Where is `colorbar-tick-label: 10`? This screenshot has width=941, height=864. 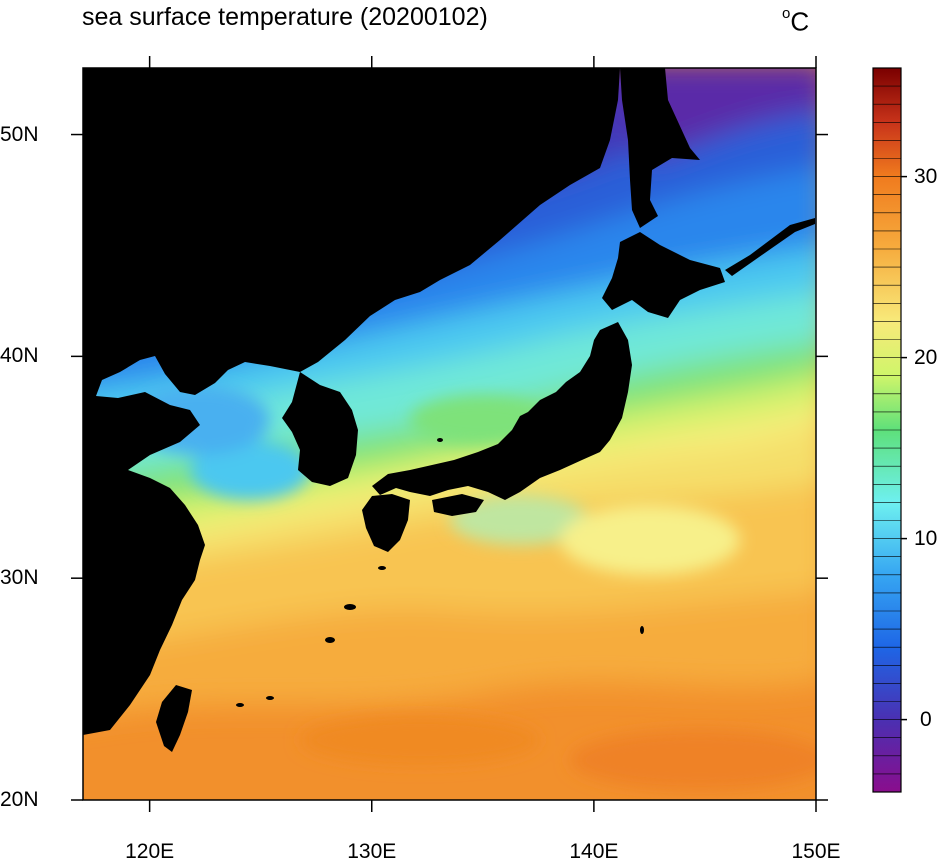
colorbar-tick-label: 10 is located at coordinates (926, 538).